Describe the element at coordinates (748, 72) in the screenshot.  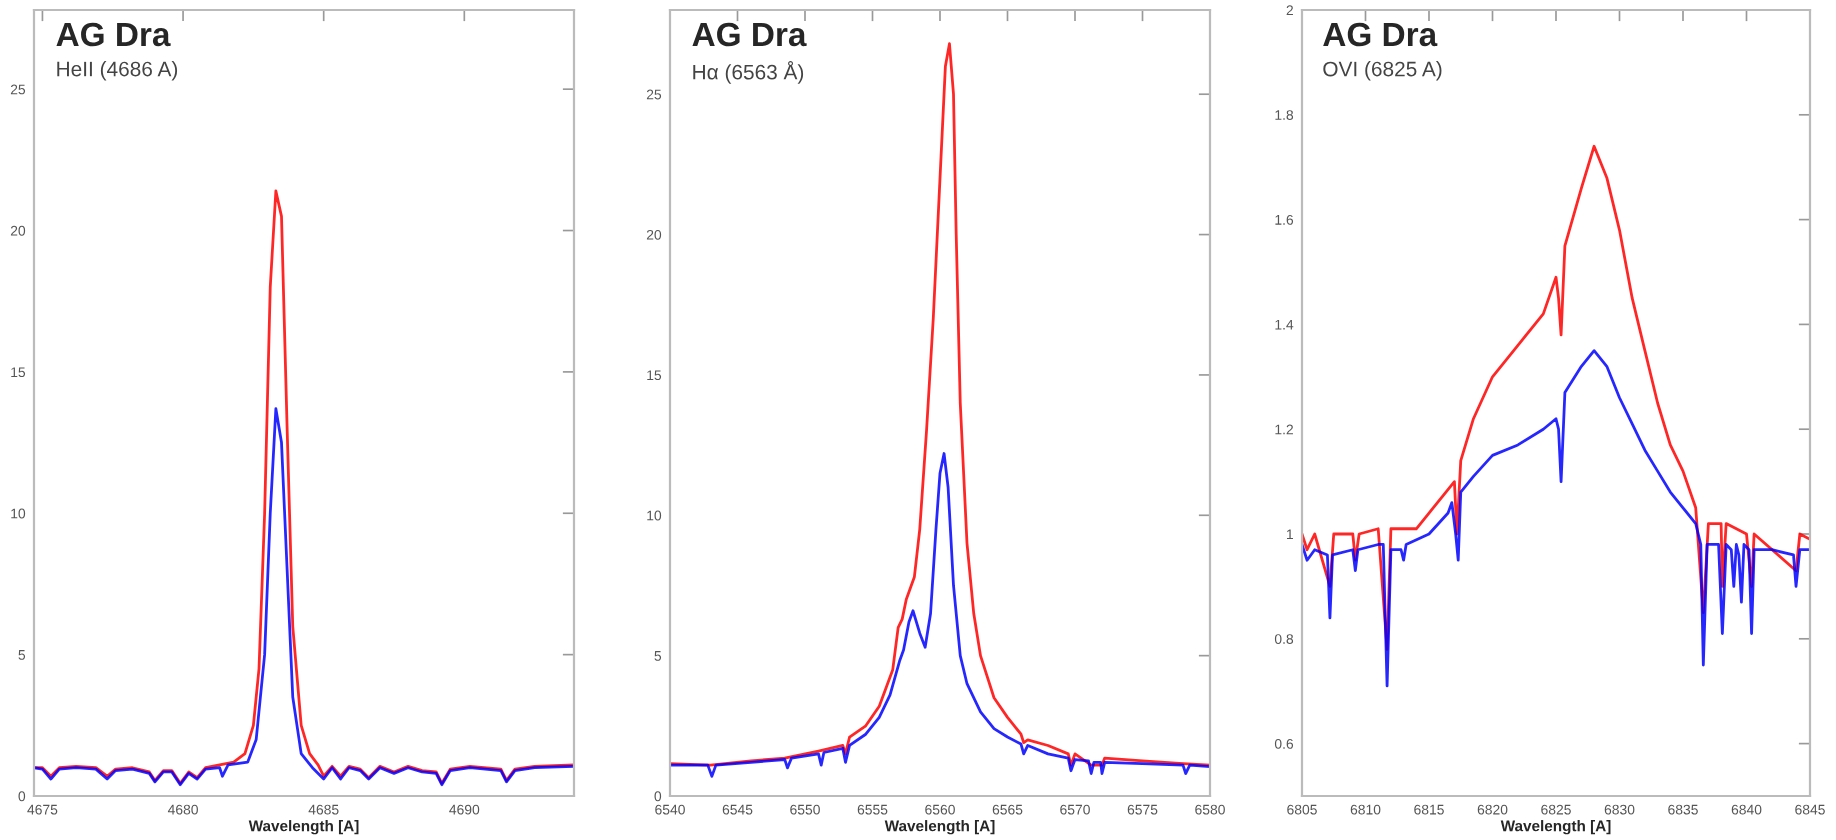
I see `text: Hα (6563 Å)` at that location.